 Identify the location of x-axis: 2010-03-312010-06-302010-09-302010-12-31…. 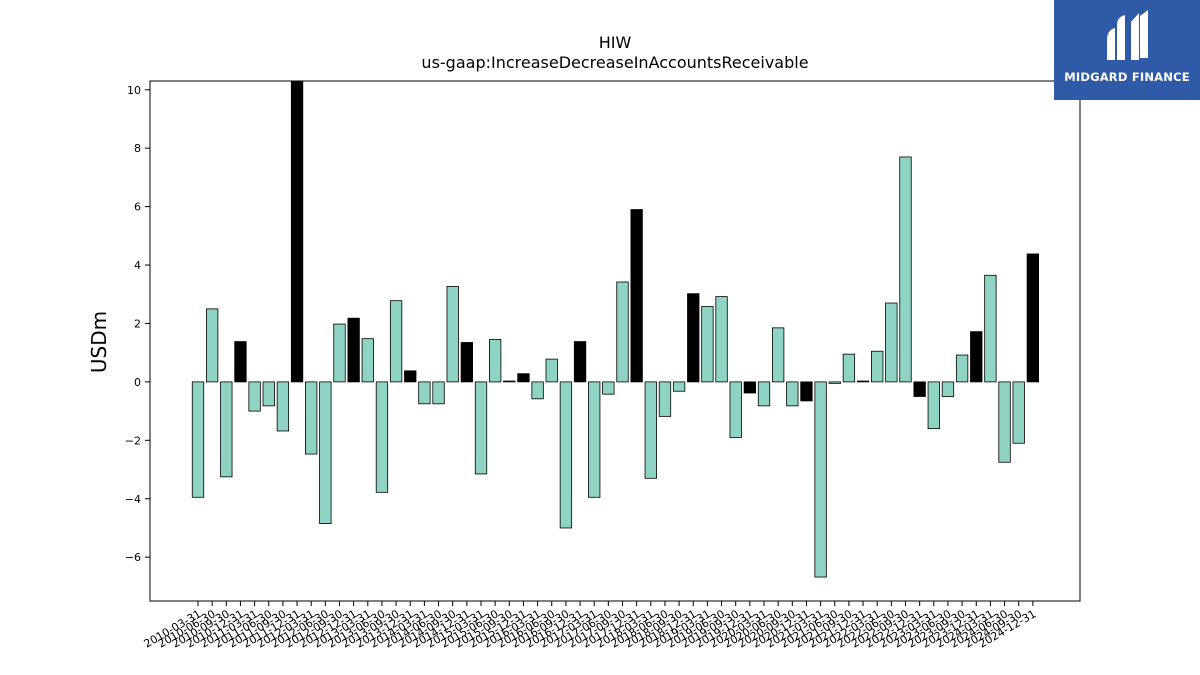
(590, 626).